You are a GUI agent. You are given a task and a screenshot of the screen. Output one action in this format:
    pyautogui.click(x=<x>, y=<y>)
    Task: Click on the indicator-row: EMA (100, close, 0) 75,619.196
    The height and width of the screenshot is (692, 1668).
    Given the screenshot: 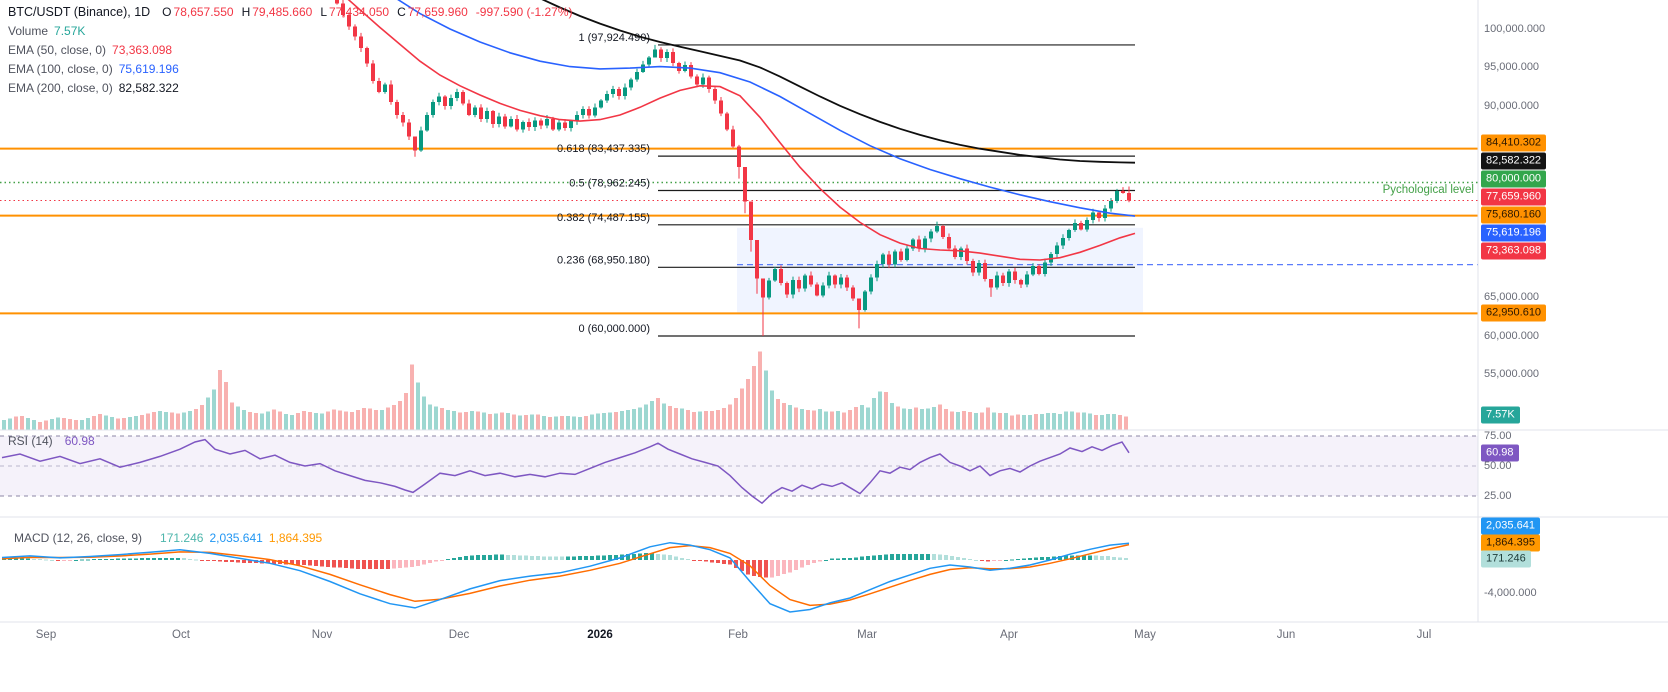 What is the action you would take?
    pyautogui.click(x=290, y=68)
    